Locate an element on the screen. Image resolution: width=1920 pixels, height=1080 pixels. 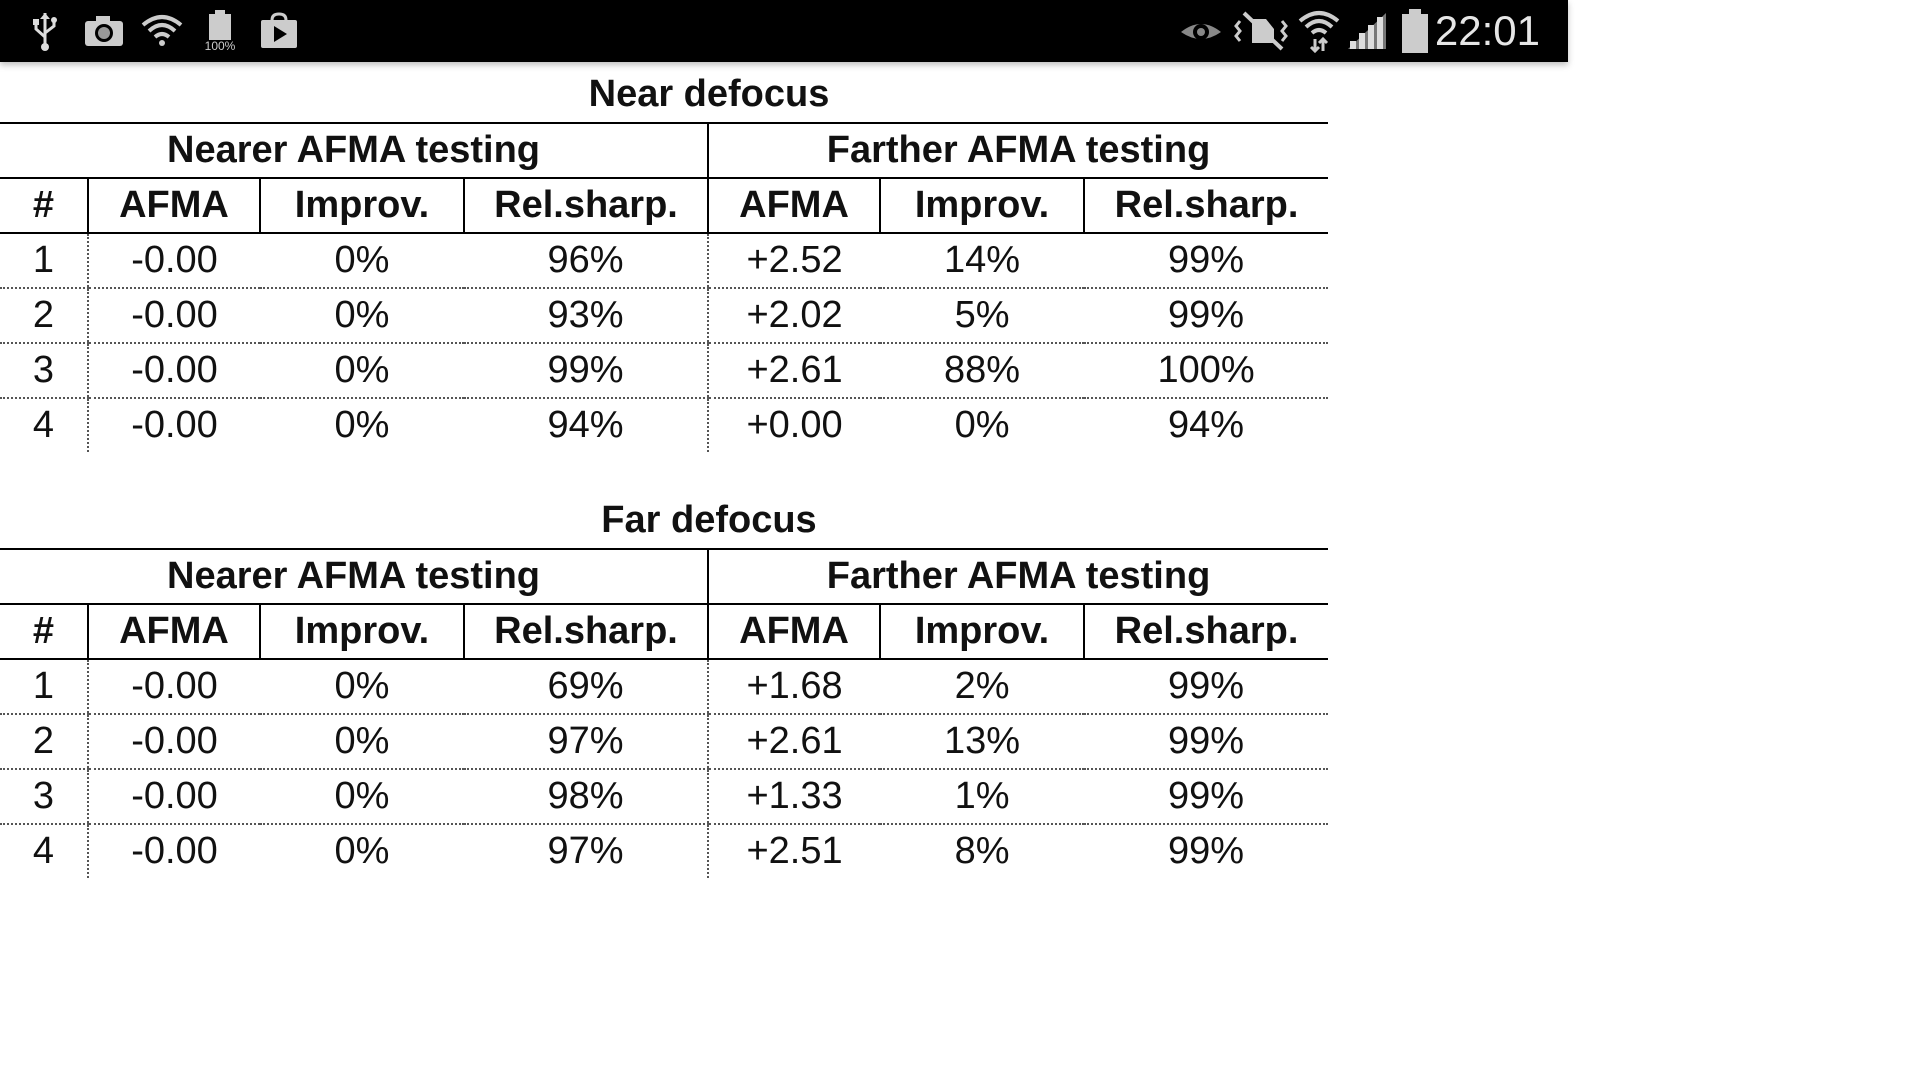
table-row: 3 -0.00 0% 99% +2.61 88% 100% is located at coordinates (664, 371).